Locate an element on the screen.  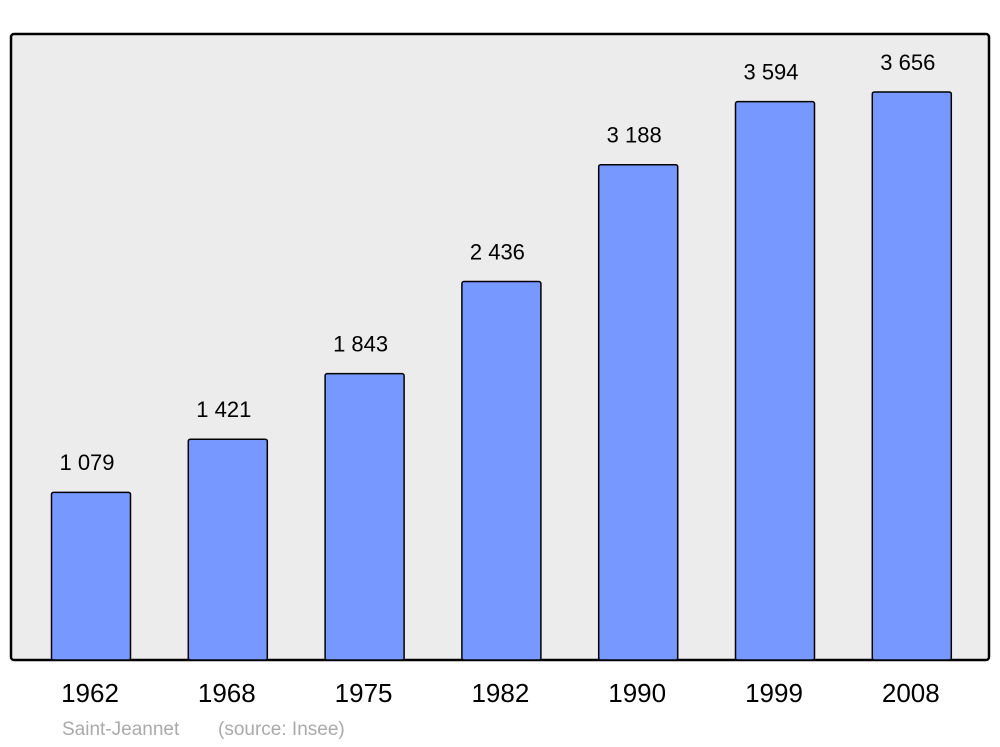
x-tick-label: 1982 is located at coordinates (500, 693).